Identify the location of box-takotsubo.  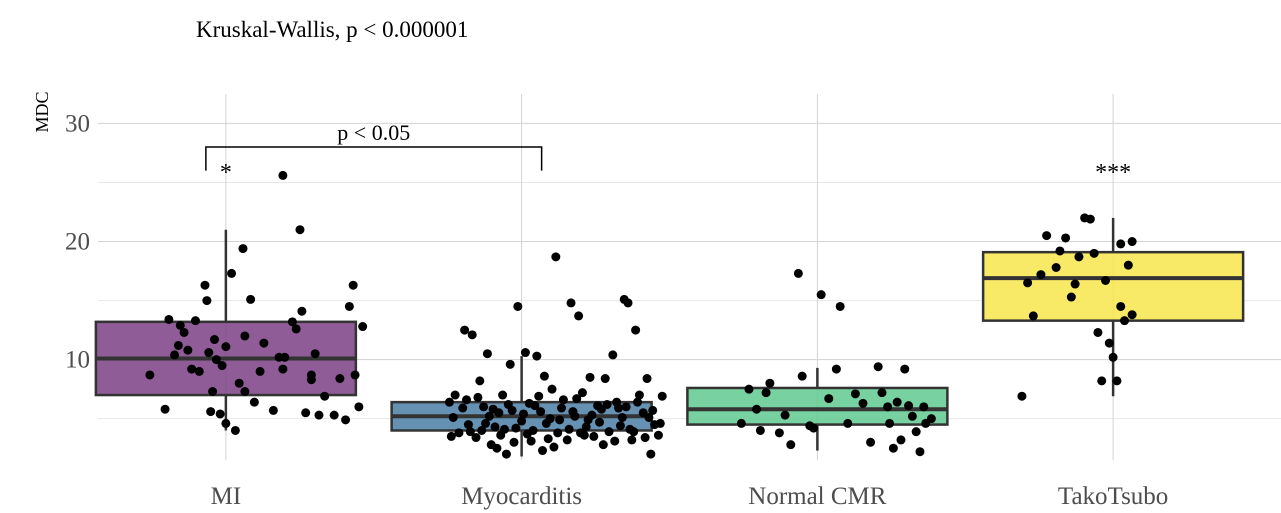
(1113, 307).